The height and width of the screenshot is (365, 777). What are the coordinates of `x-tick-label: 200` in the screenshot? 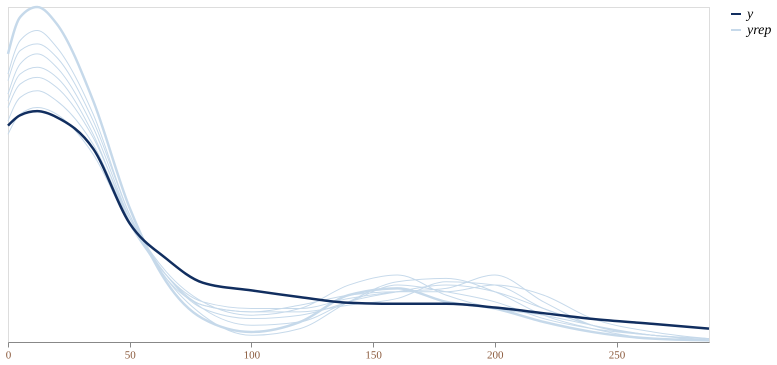 It's located at (495, 356).